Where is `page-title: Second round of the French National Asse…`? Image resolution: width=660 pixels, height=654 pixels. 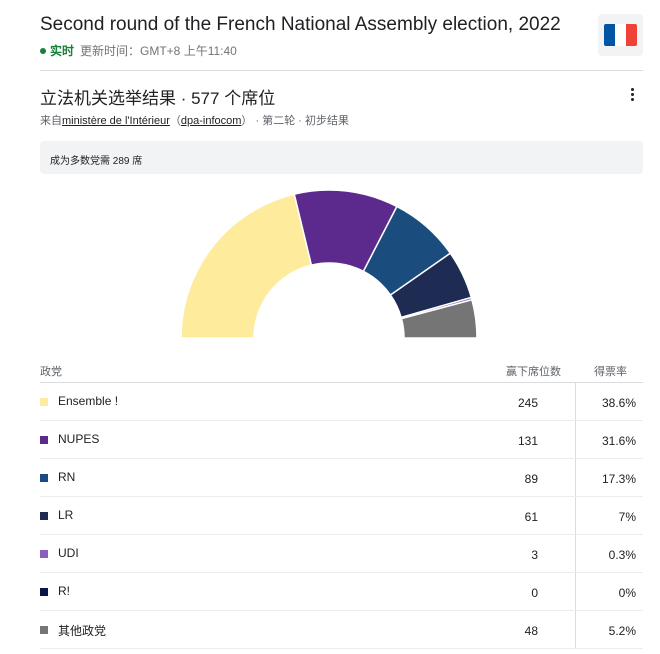 page-title: Second round of the French National Asse… is located at coordinates (300, 24).